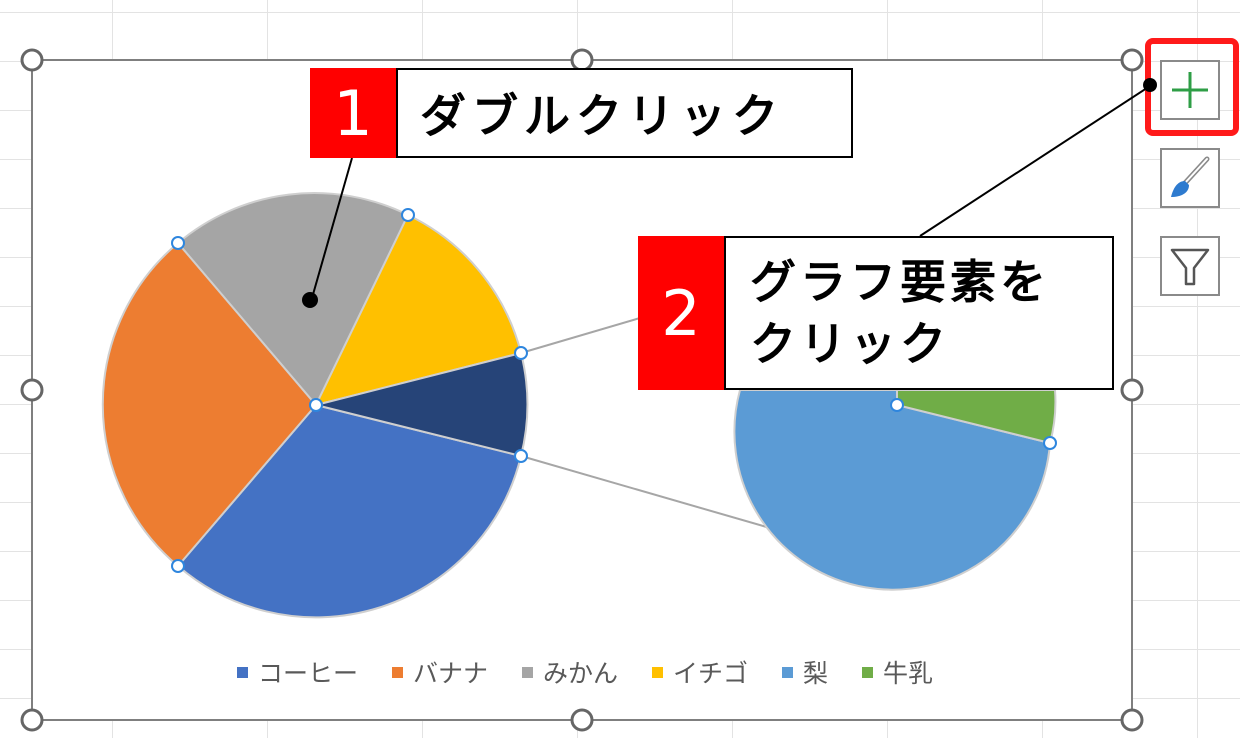  What do you see at coordinates (349, 511) in the screenshot?
I see `pie-slice-coffee` at bounding box center [349, 511].